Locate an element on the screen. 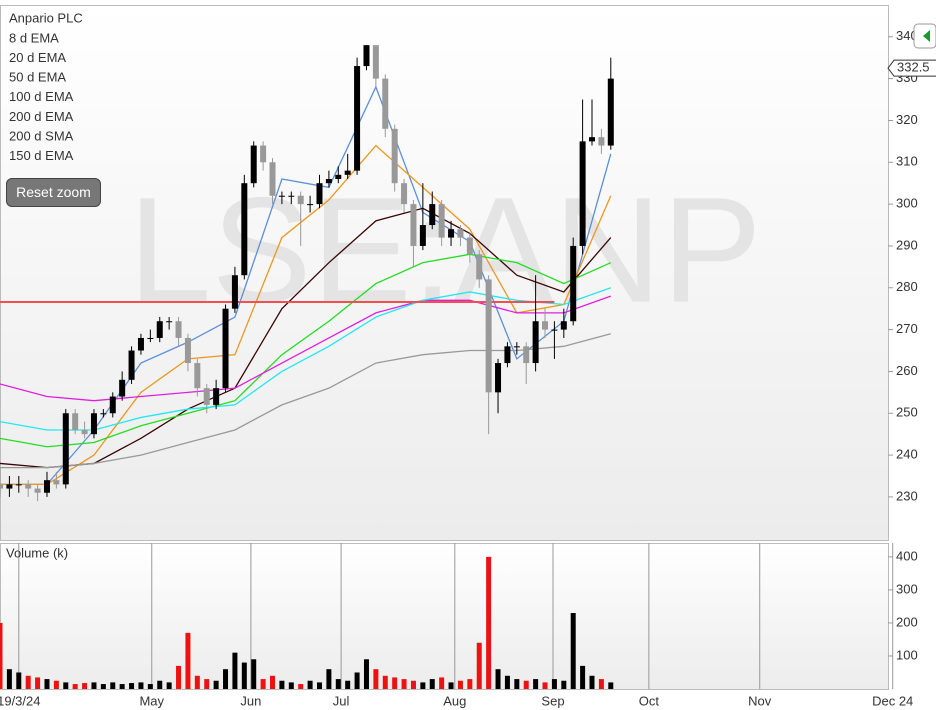 The image size is (936, 710). x-tick-label: Sep is located at coordinates (552, 700).